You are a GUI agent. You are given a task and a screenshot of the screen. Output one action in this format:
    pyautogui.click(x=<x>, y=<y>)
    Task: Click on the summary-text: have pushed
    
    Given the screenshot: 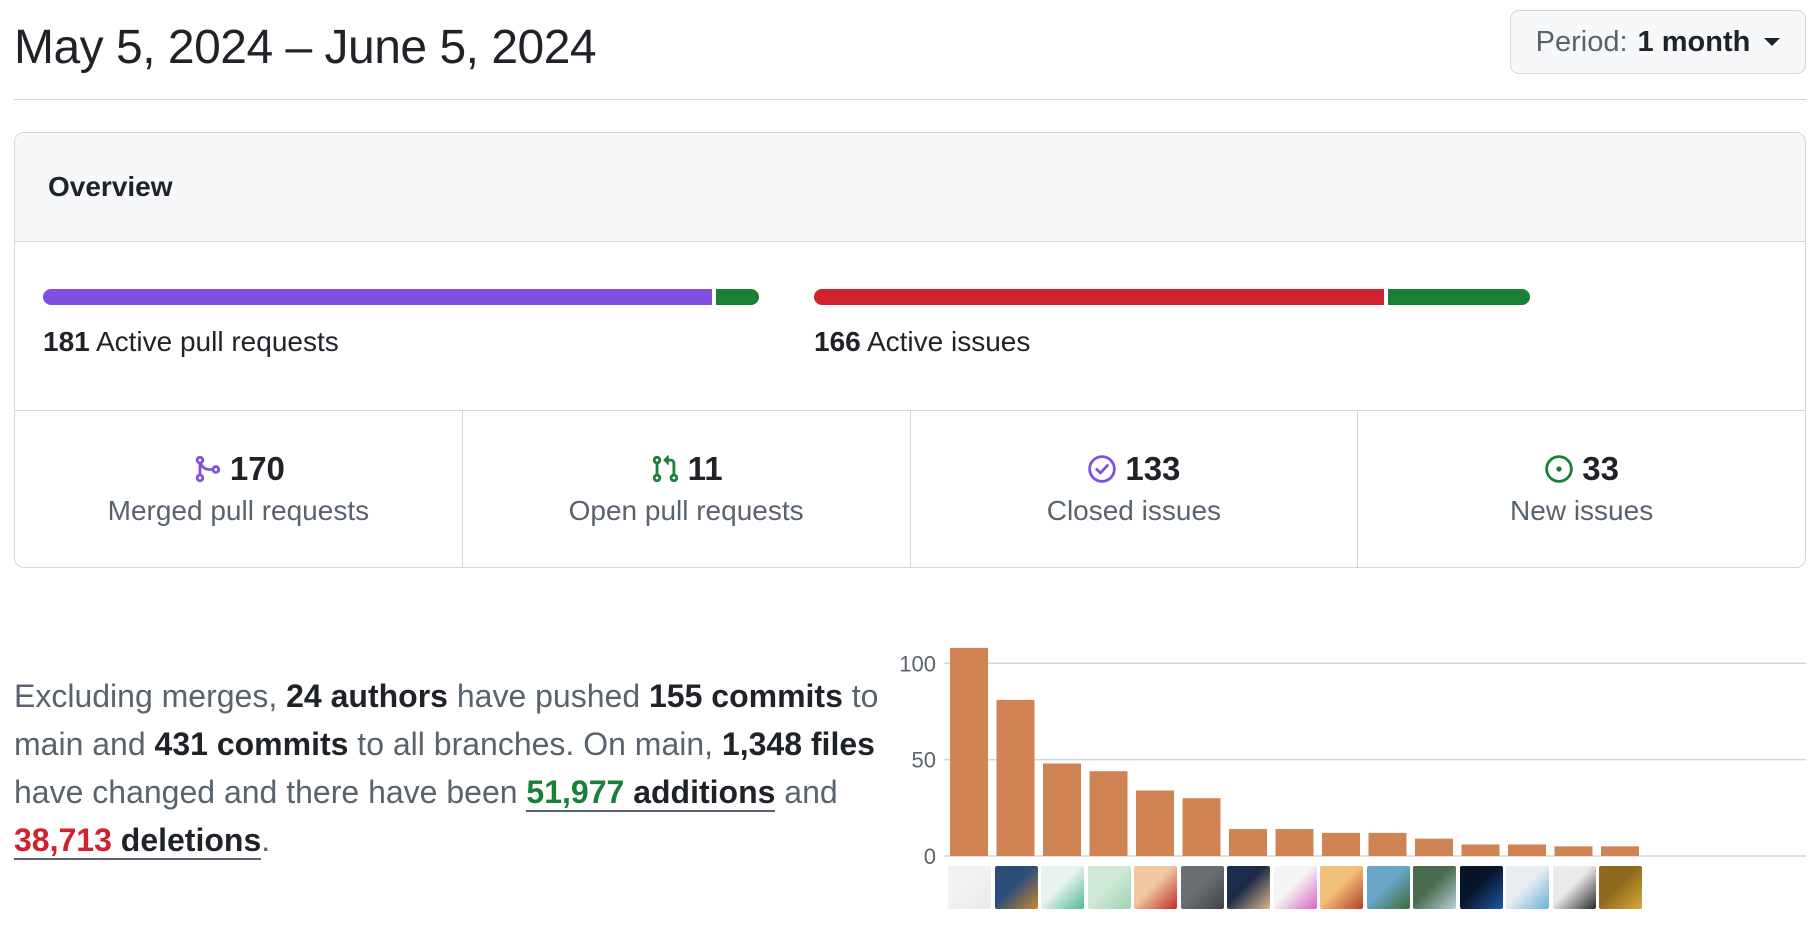 What is the action you would take?
    pyautogui.click(x=548, y=696)
    